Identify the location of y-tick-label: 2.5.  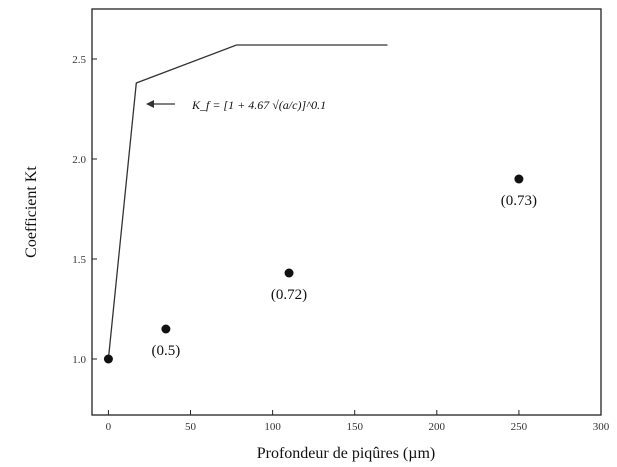
(79, 60).